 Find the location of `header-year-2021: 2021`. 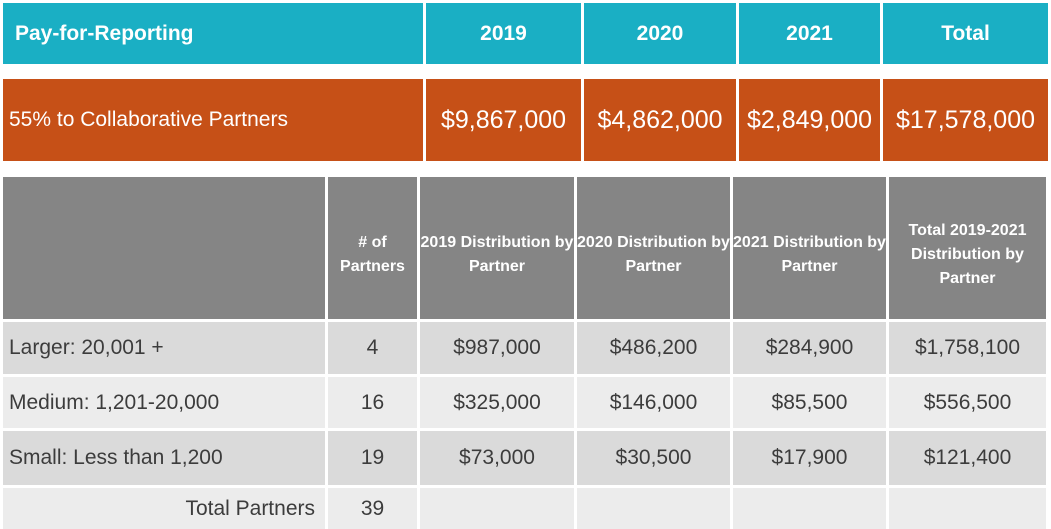

header-year-2021: 2021 is located at coordinates (809, 33).